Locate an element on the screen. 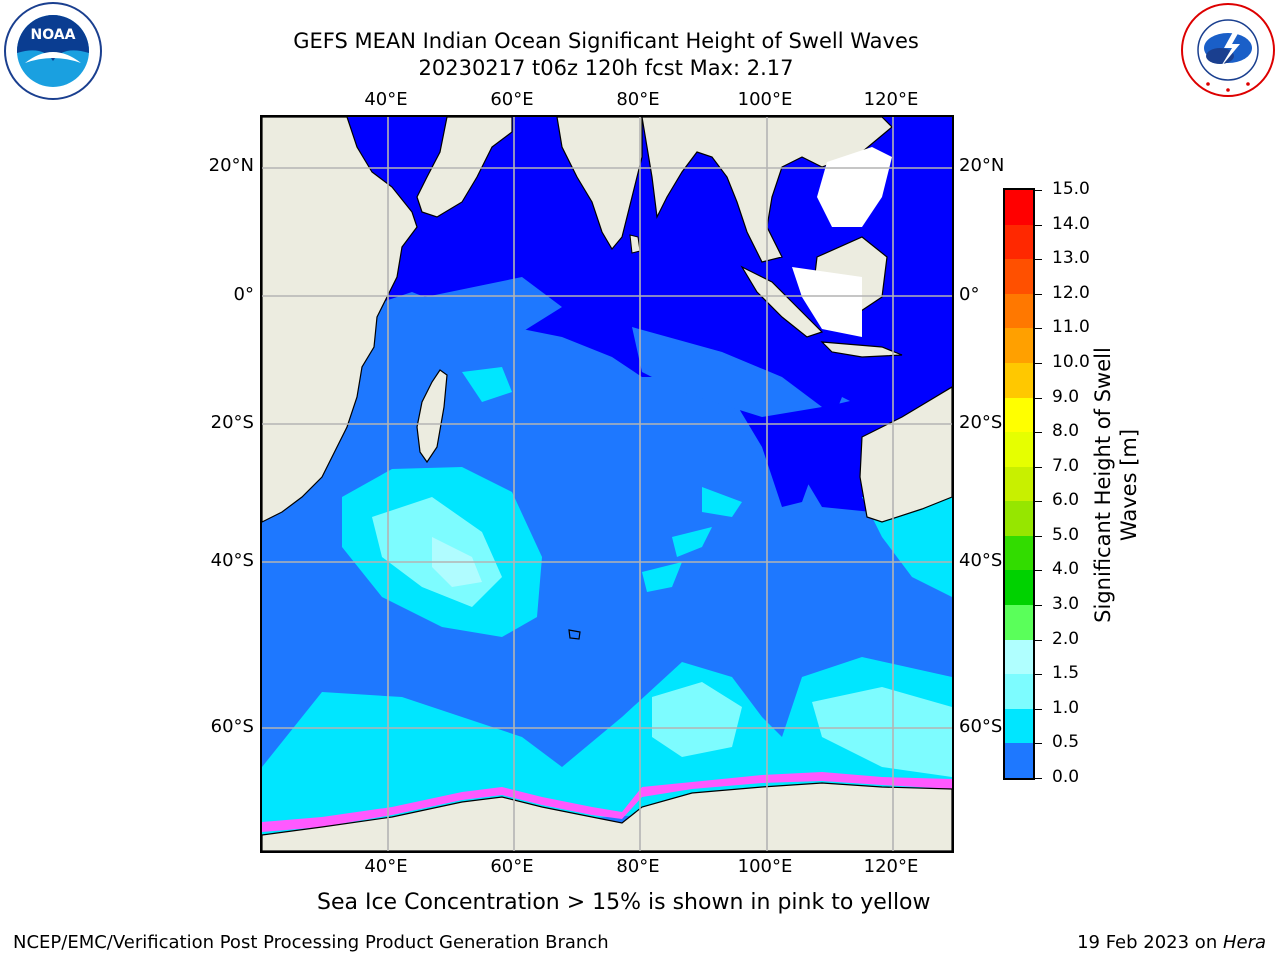 This screenshot has height=960, width=1280. nws-logo is located at coordinates (1228, 50).